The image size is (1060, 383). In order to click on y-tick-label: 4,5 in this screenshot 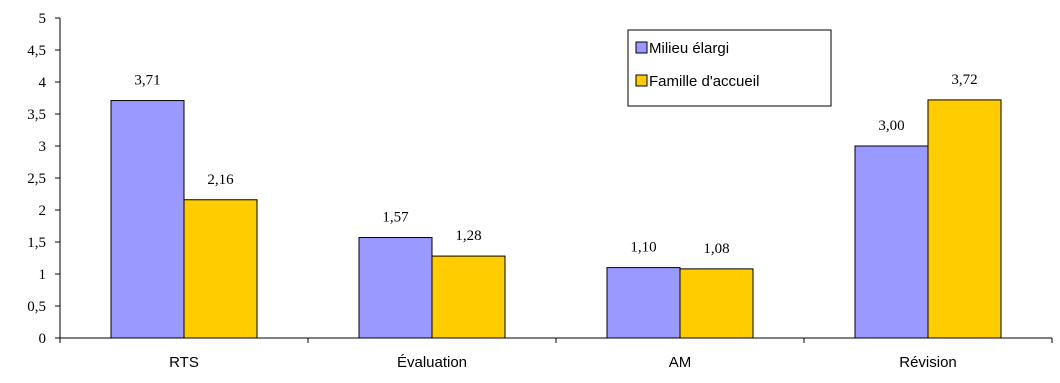, I will do `click(36, 51)`.